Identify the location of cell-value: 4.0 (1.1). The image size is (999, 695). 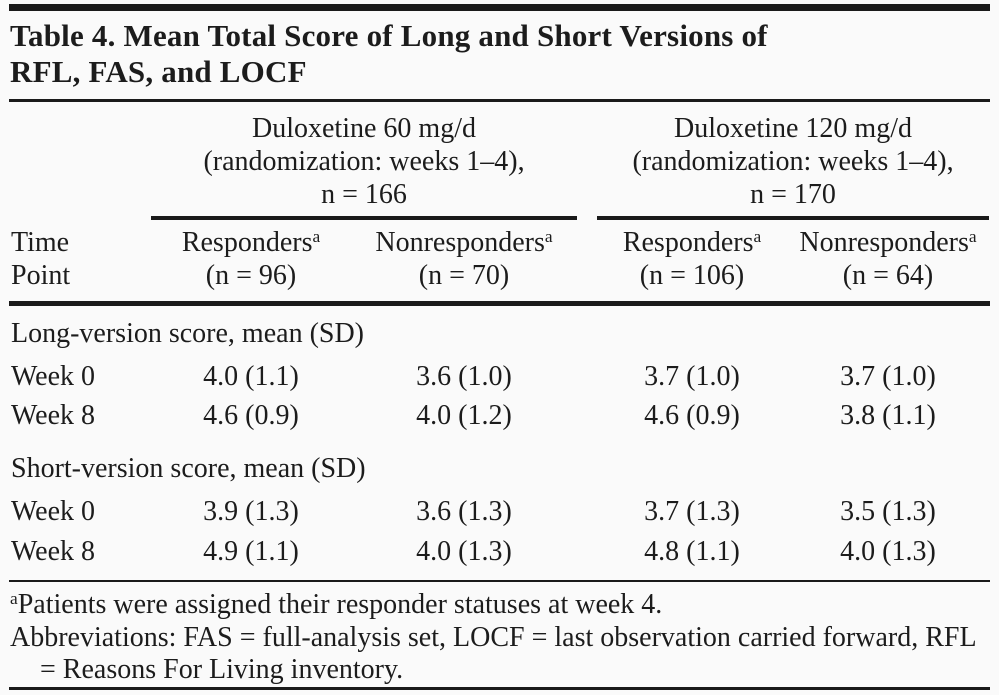
(251, 376).